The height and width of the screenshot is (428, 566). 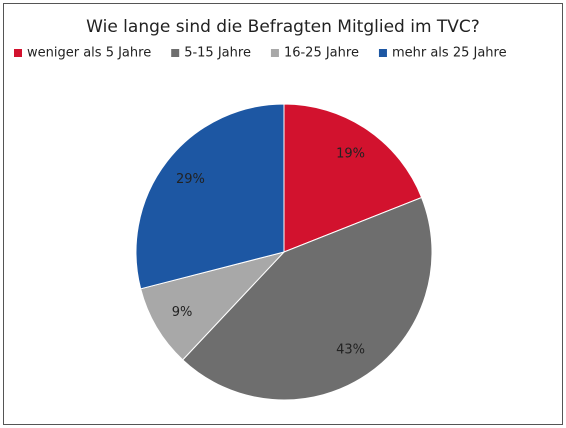 I want to click on legend-label: mehr als 25 Jahre, so click(x=449, y=53).